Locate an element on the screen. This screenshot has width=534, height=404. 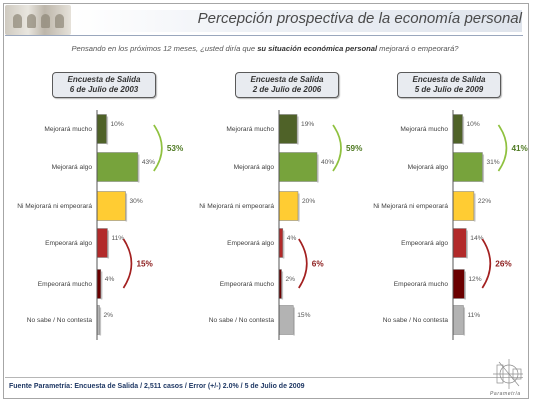
question-emphasis: su situación económica personal is located at coordinates (317, 48).